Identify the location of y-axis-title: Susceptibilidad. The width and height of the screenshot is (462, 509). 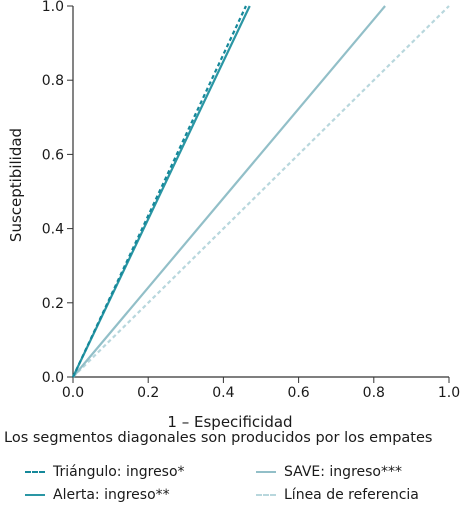
(16, 185).